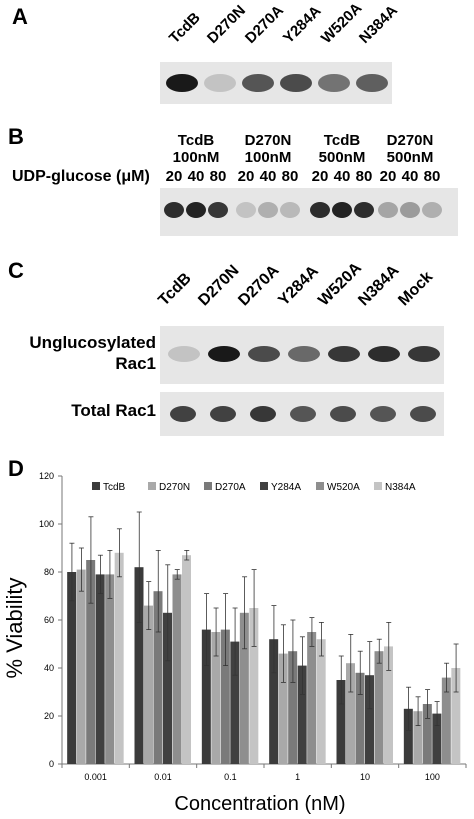  I want to click on panel-a-label: A, so click(20, 16).